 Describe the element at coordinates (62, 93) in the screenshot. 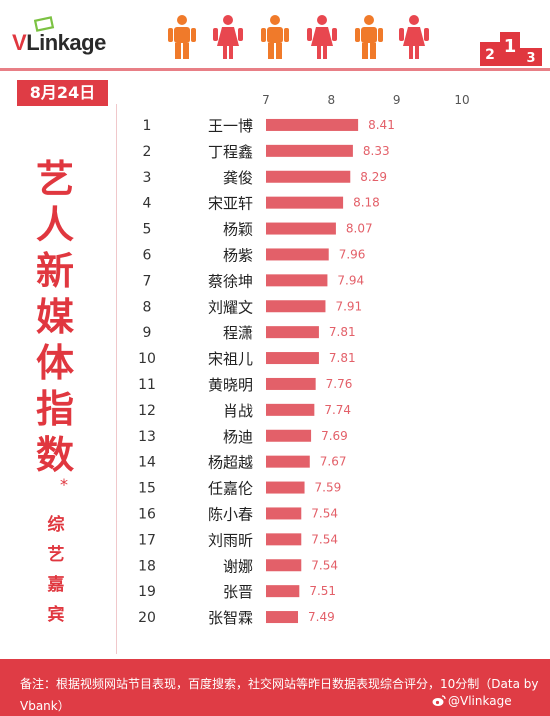

I see `date-badge: 8月24日` at that location.